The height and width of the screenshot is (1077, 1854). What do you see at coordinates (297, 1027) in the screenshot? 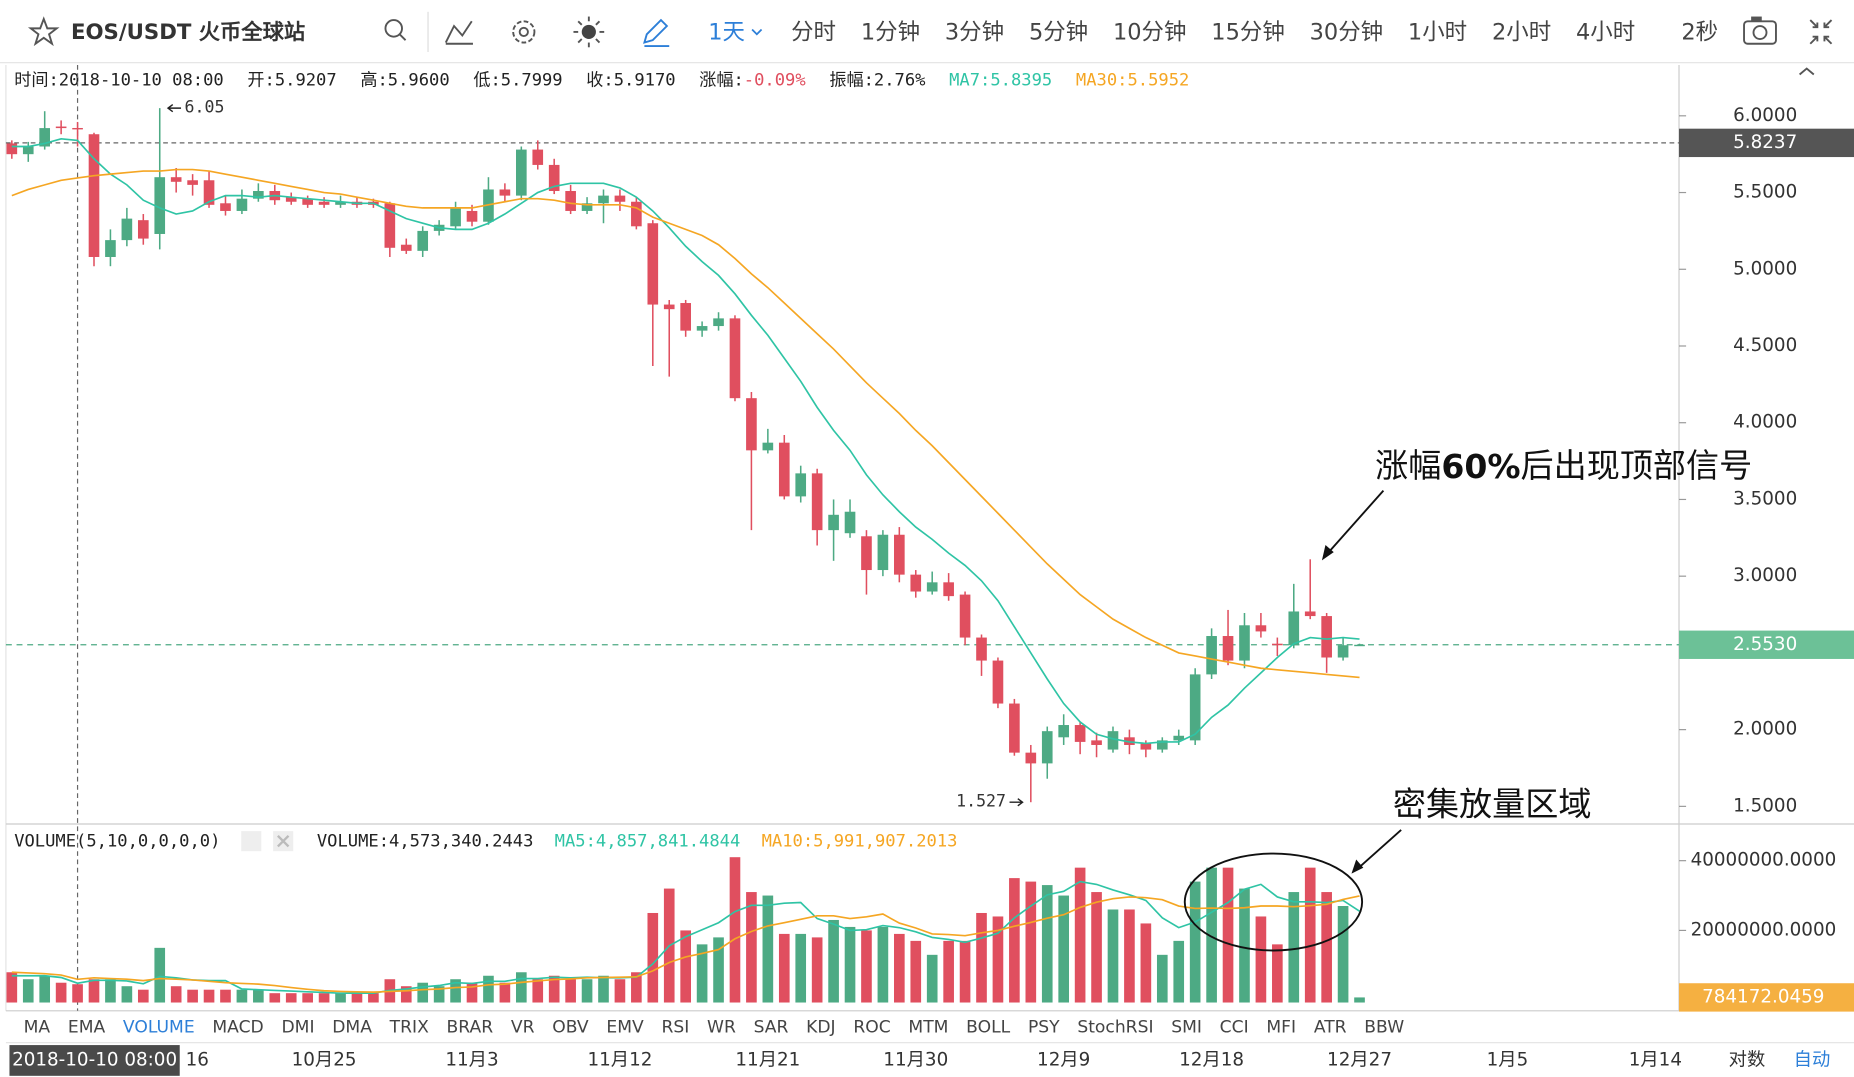
I see `indicator-tab: DMI` at bounding box center [297, 1027].